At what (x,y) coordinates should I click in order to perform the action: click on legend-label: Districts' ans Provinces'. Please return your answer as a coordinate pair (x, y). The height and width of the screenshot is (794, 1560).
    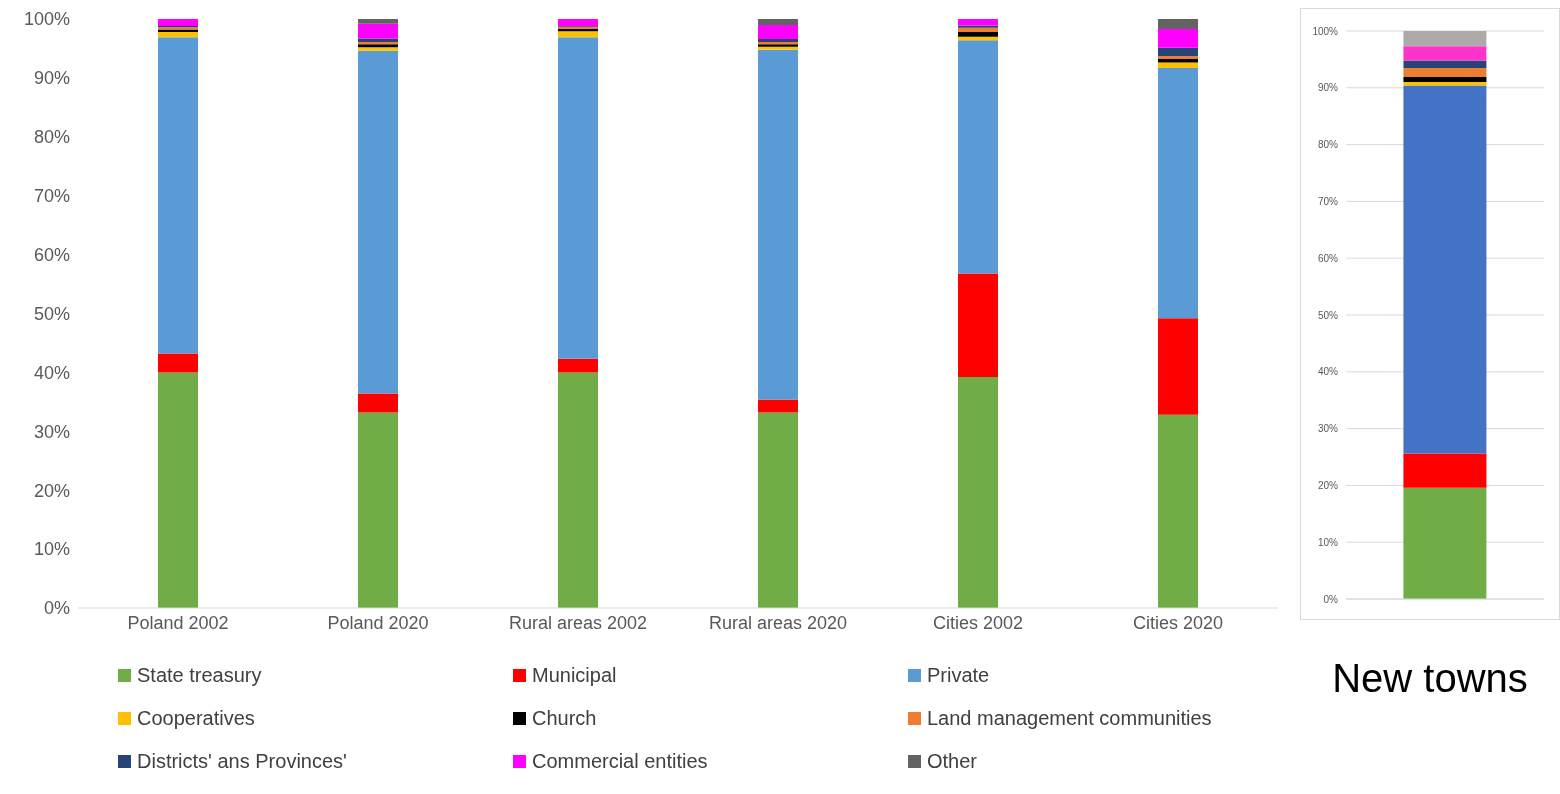
    Looking at the image, I should click on (242, 761).